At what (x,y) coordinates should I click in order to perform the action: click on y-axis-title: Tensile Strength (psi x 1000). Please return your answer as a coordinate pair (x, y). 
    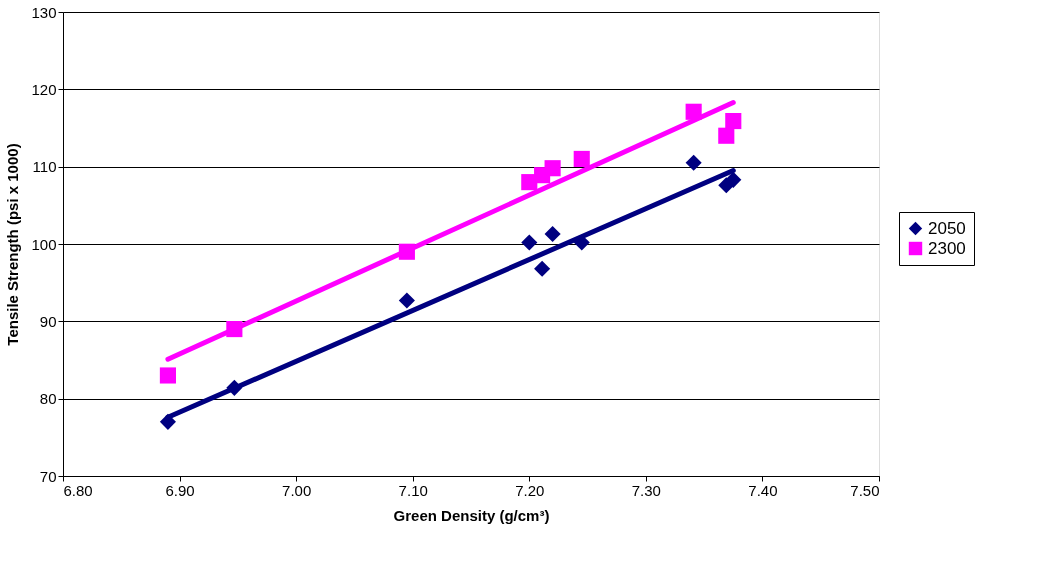
    Looking at the image, I should click on (13, 244).